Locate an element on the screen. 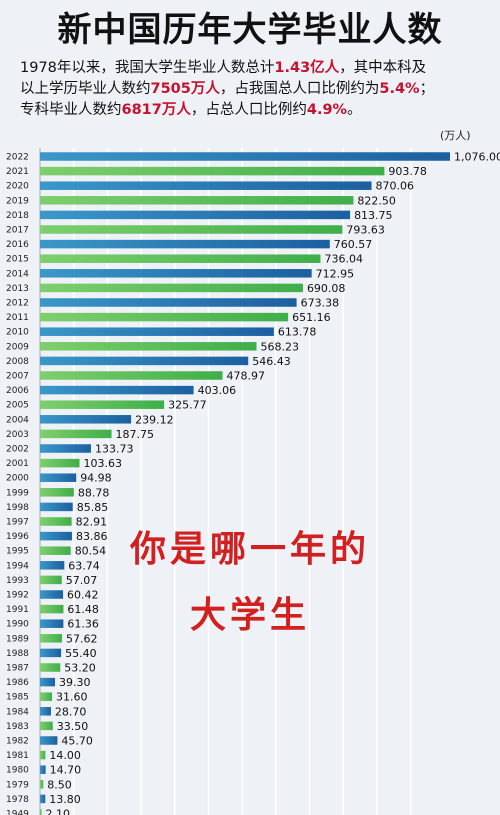 The height and width of the screenshot is (815, 500). tick-label: 2015 is located at coordinates (17, 260).